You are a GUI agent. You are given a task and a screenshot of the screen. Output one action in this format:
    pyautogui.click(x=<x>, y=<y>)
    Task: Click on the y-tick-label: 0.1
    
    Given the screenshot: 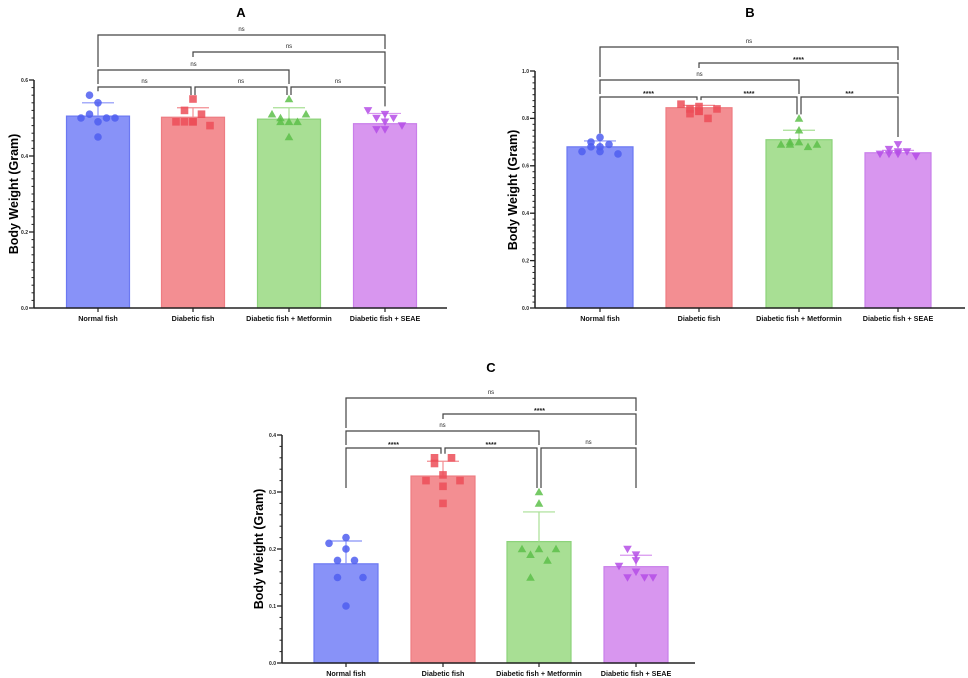 What is the action you would take?
    pyautogui.click(x=272, y=607)
    